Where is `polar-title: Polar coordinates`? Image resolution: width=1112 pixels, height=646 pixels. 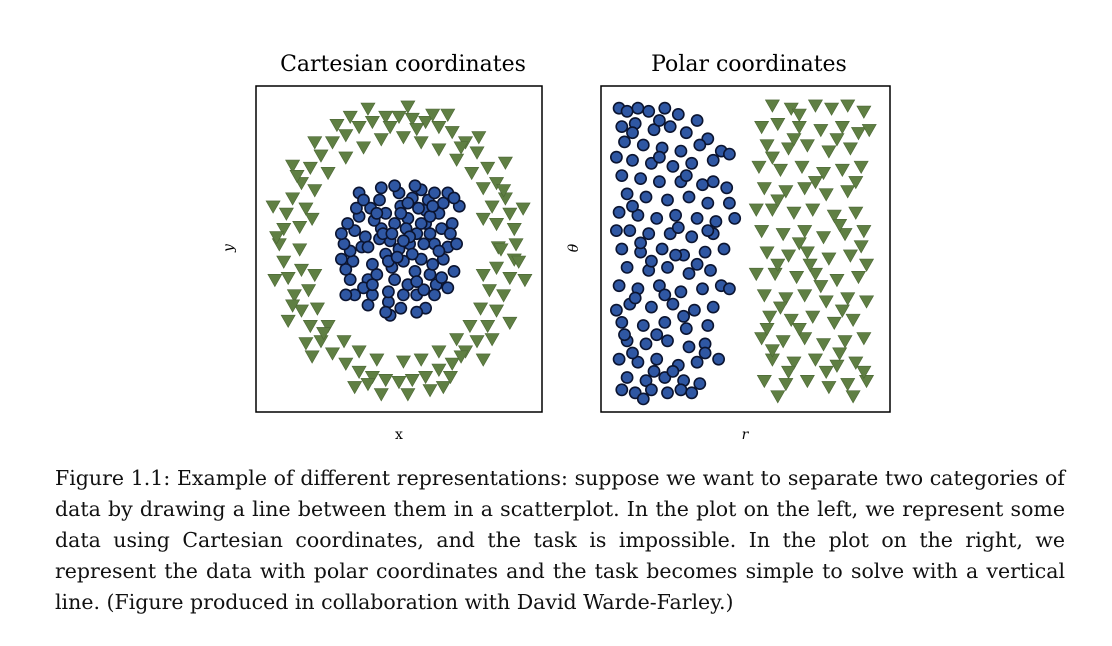 polar-title: Polar coordinates is located at coordinates (749, 64).